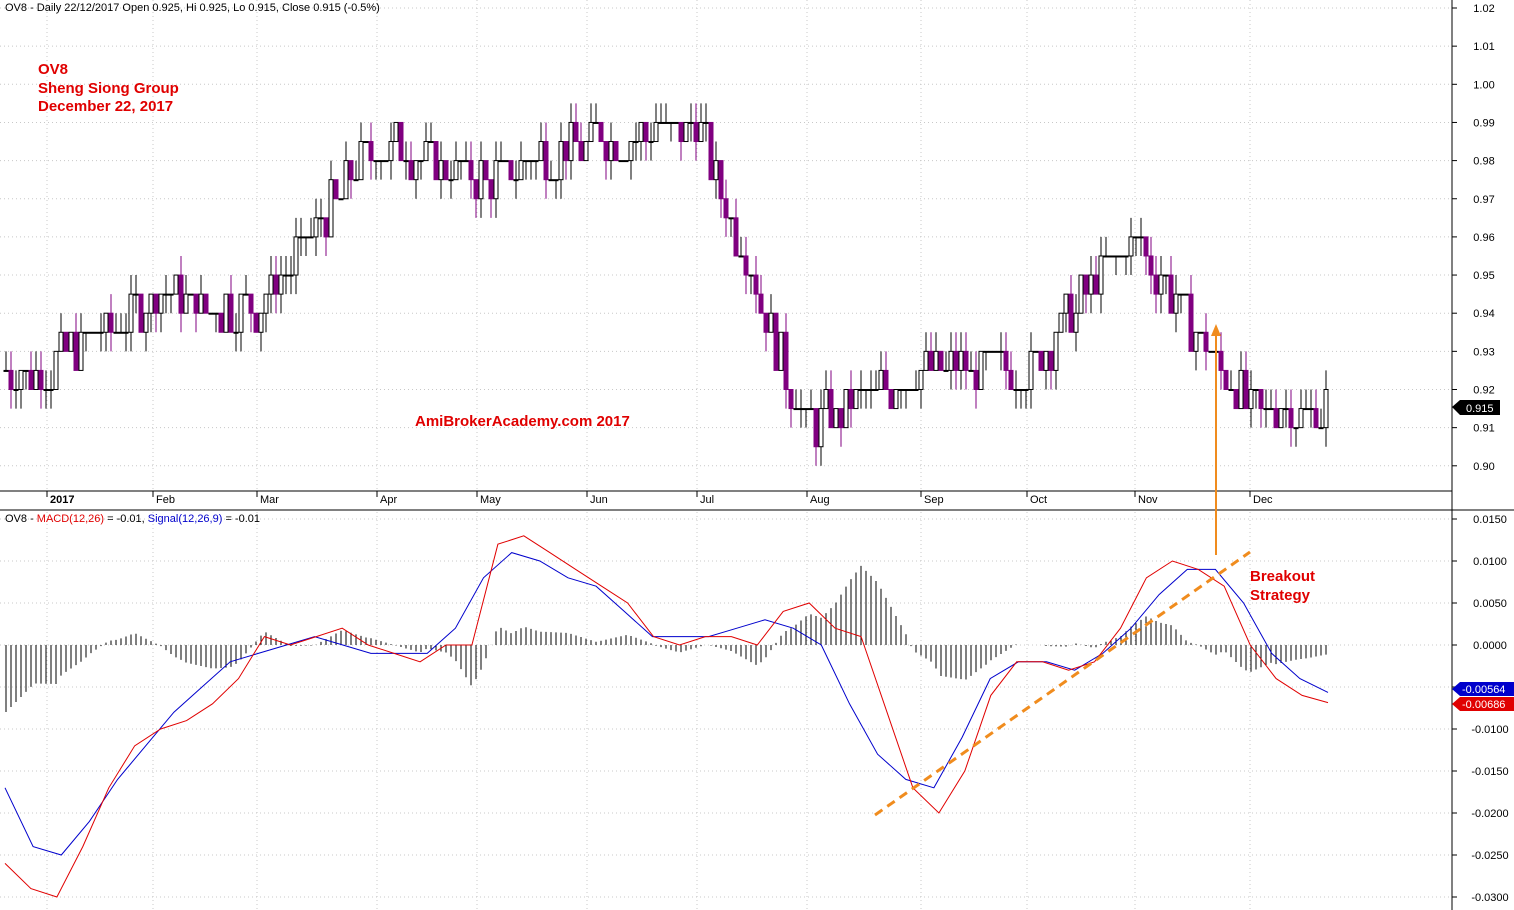  Describe the element at coordinates (1489, 772) in the screenshot. I see `macd-tick-label: -0.0150` at that location.